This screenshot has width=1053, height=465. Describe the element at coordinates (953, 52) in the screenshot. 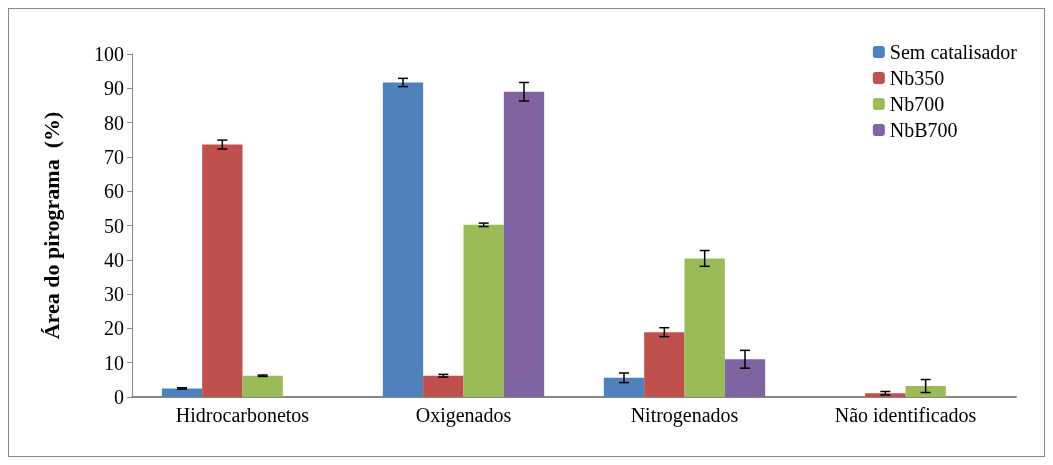

I see `legend-label: Sem catalisador` at that location.